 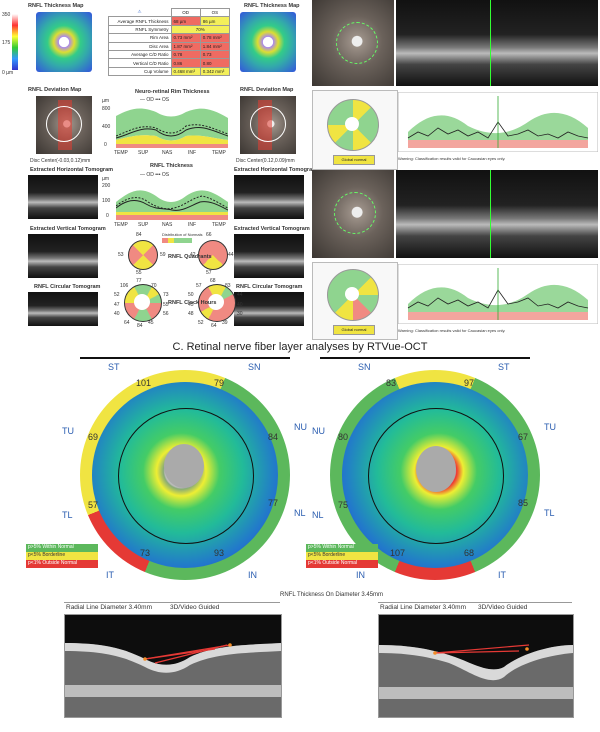 What do you see at coordinates (498, 126) in the screenshot?
I see `rtvue-od-green` at bounding box center [498, 126].